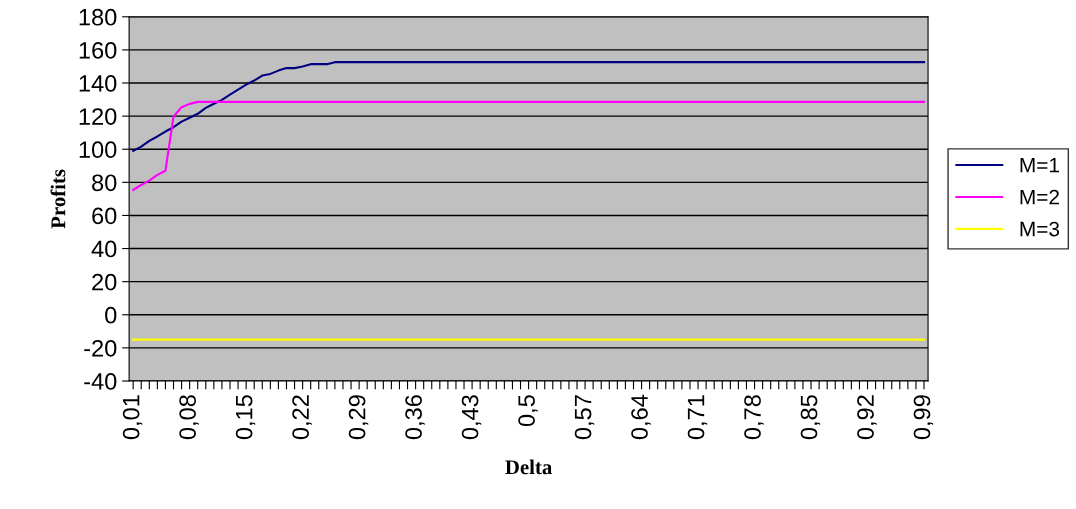  What do you see at coordinates (58, 199) in the screenshot?
I see `y-axis-title: Profits` at bounding box center [58, 199].